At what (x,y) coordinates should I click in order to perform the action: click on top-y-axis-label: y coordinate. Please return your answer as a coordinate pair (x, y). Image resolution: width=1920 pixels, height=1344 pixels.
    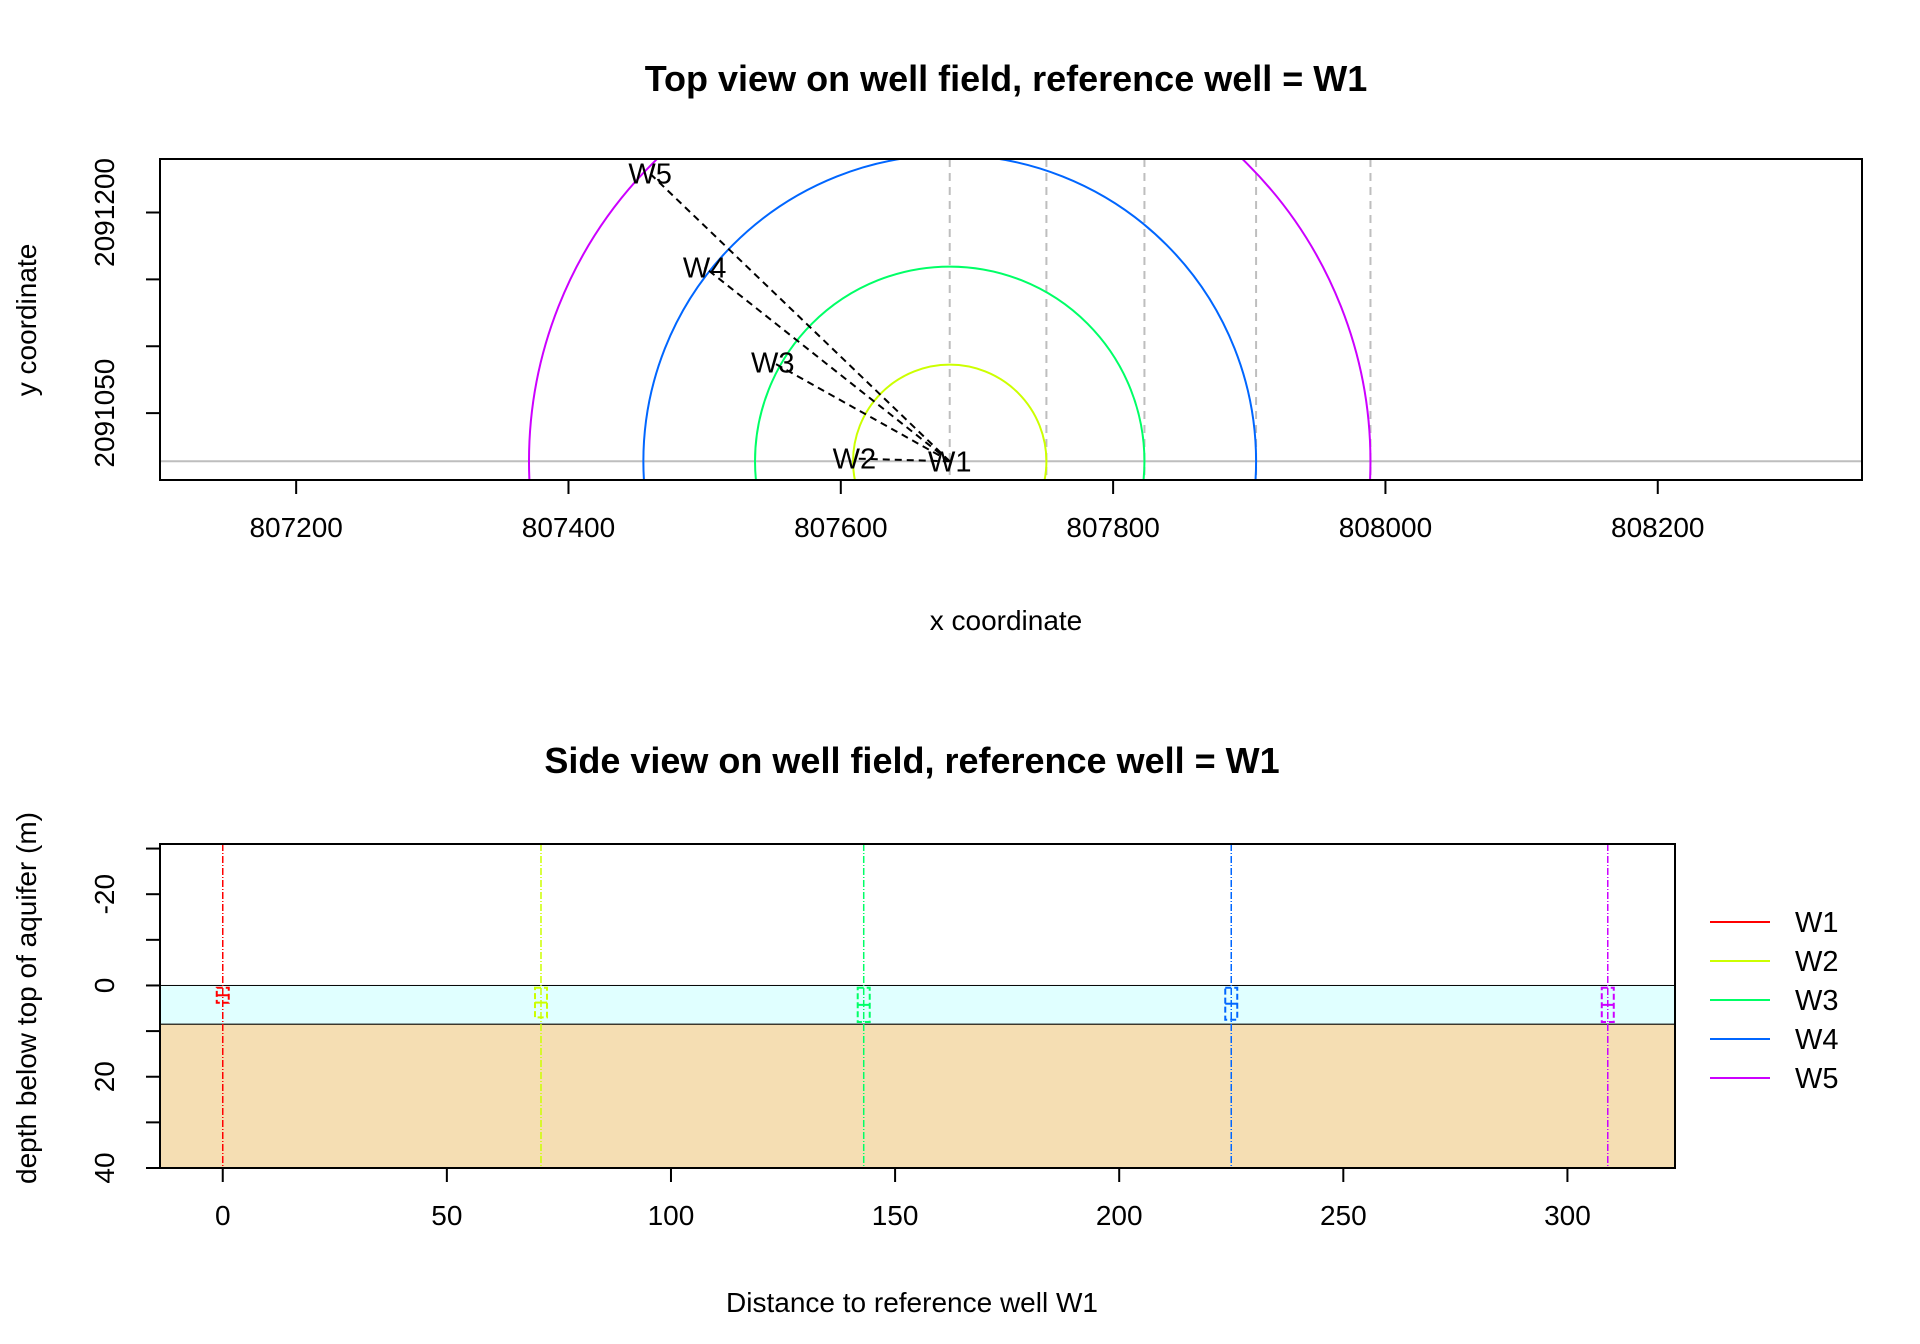
    Looking at the image, I should click on (26, 320).